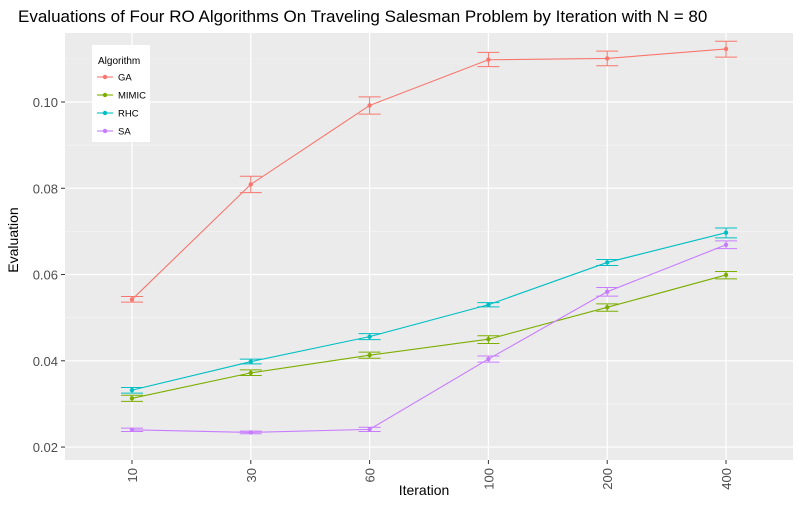  What do you see at coordinates (114, 132) in the screenshot?
I see `legend-item-sa: SA` at bounding box center [114, 132].